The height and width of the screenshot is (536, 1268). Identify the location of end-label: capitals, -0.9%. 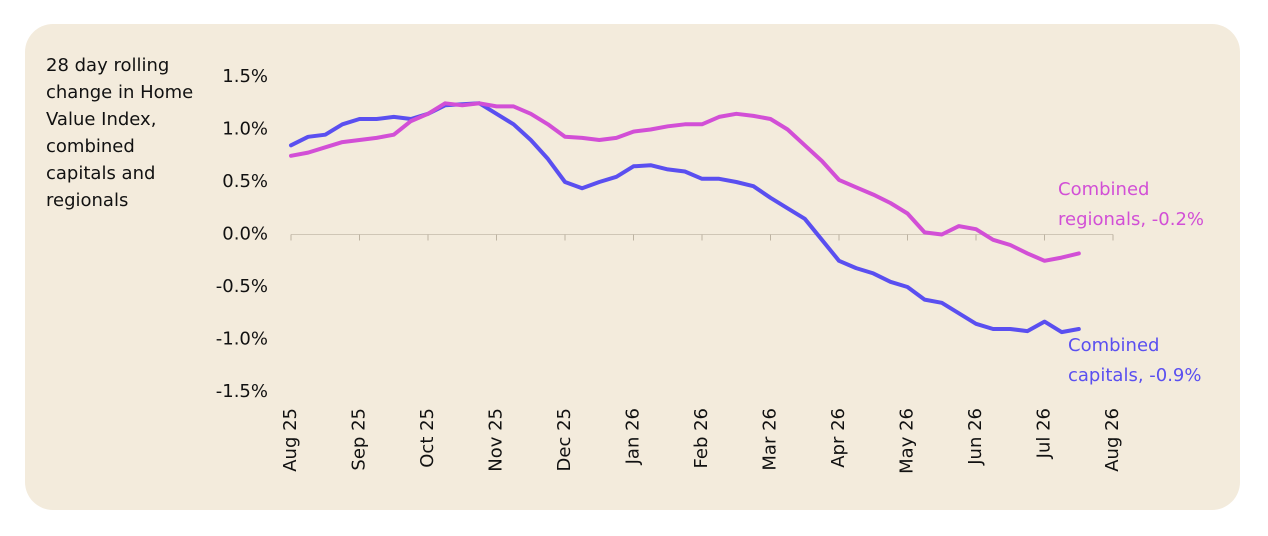
(1135, 375).